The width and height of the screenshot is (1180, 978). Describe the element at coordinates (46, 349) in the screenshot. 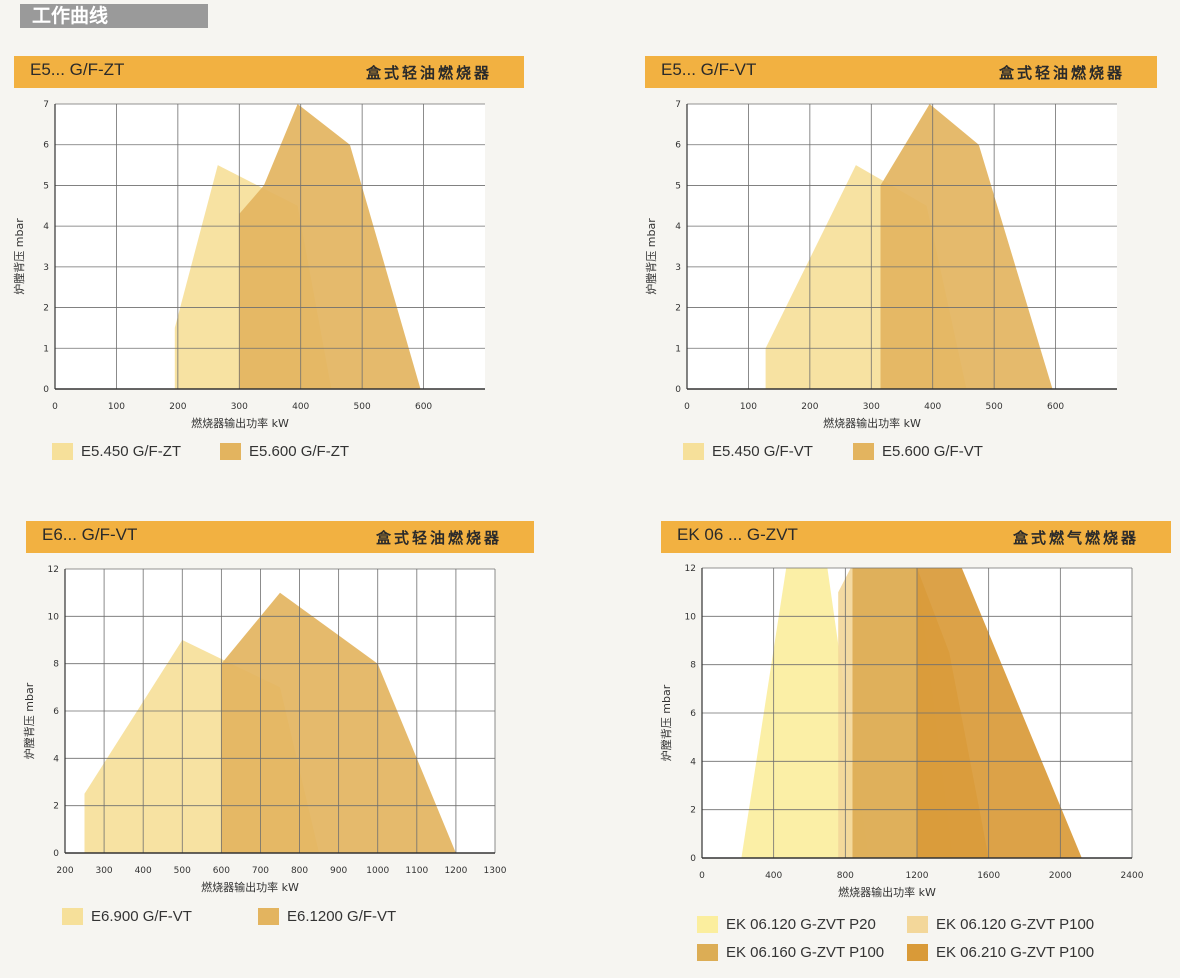

I see `y-tick-label: 1` at that location.